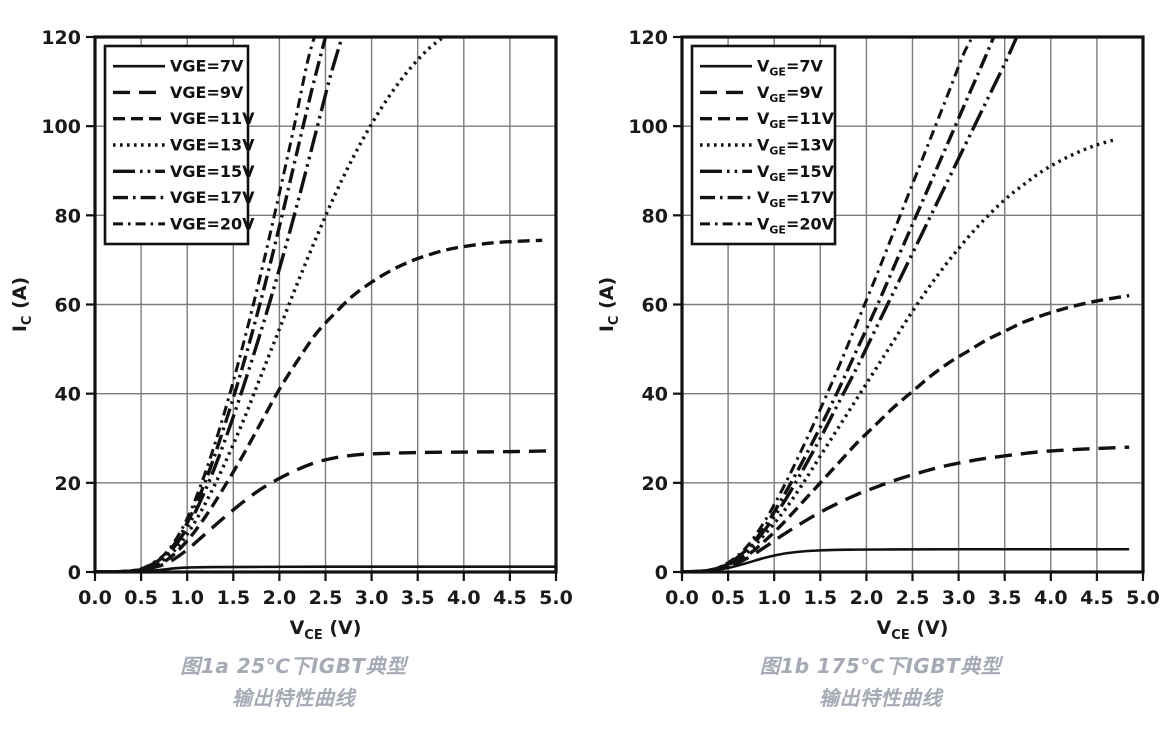 This screenshot has height=754, width=1174. I want to click on caption-line-1: 图1b 175℃下IGBT典型, so click(880, 666).